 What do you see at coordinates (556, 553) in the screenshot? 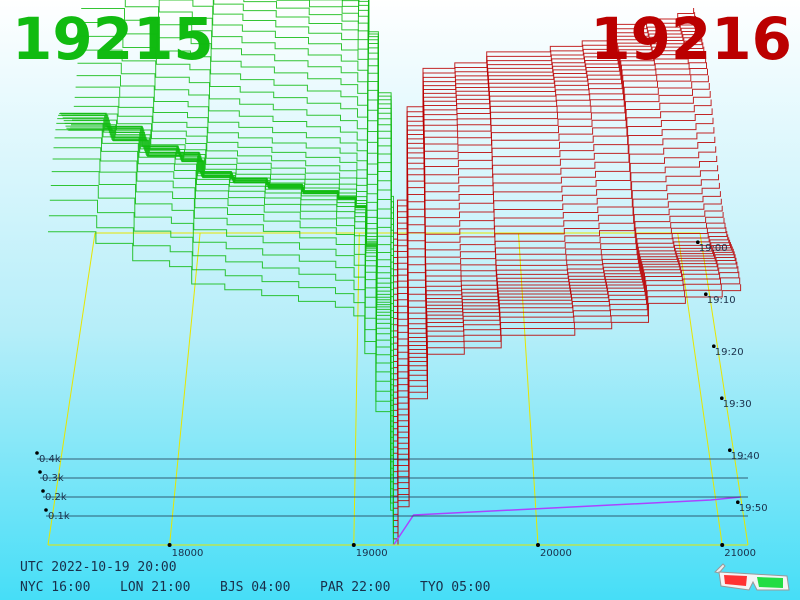
I see `price-tick-label: 20000` at bounding box center [556, 553].